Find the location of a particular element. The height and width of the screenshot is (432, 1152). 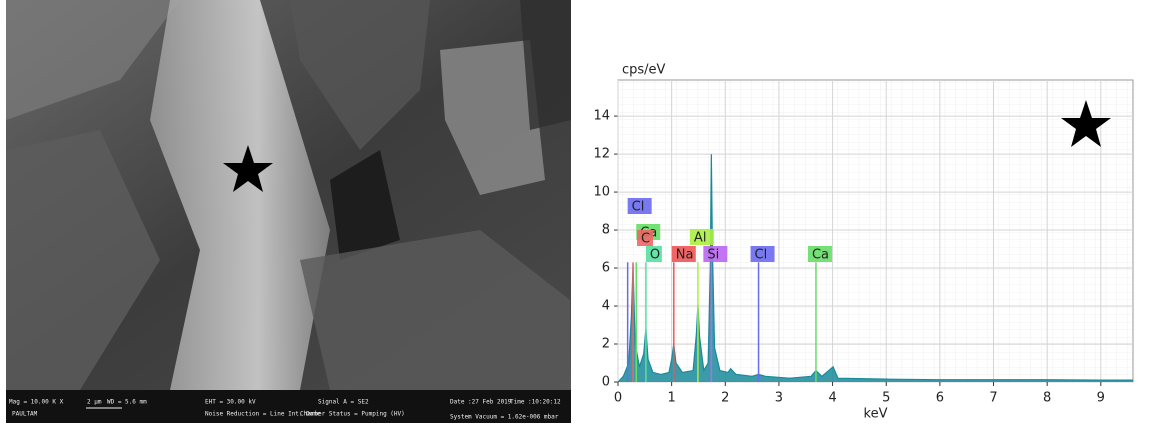

element-label: Ca is located at coordinates (820, 255).